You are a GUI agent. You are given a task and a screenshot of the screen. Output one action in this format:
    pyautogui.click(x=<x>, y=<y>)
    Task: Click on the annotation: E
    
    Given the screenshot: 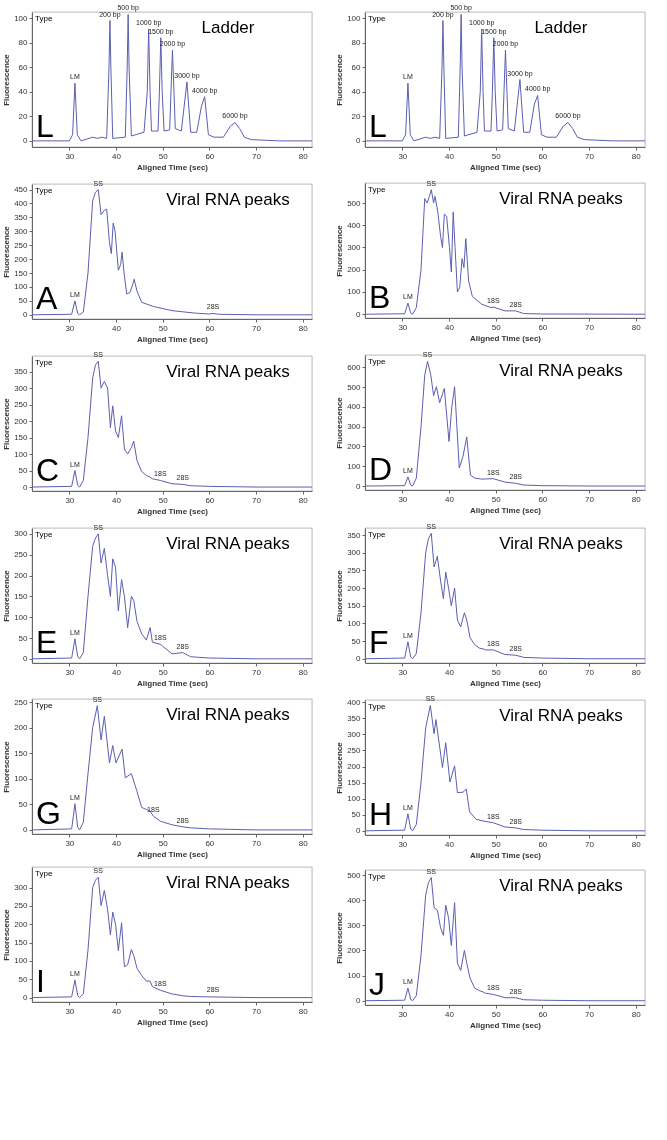 What is the action you would take?
    pyautogui.click(x=47, y=642)
    